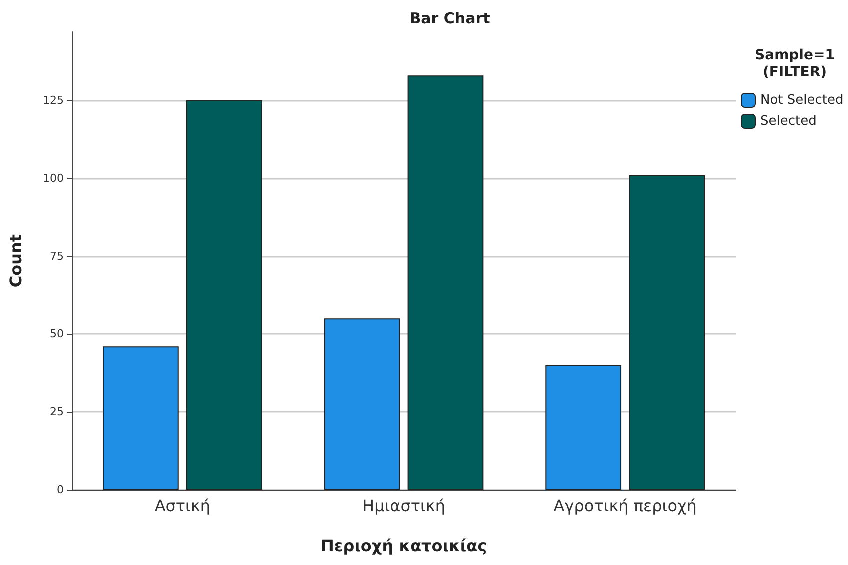 The height and width of the screenshot is (565, 848). Describe the element at coordinates (788, 121) in the screenshot. I see `legend-label: Selected` at that location.